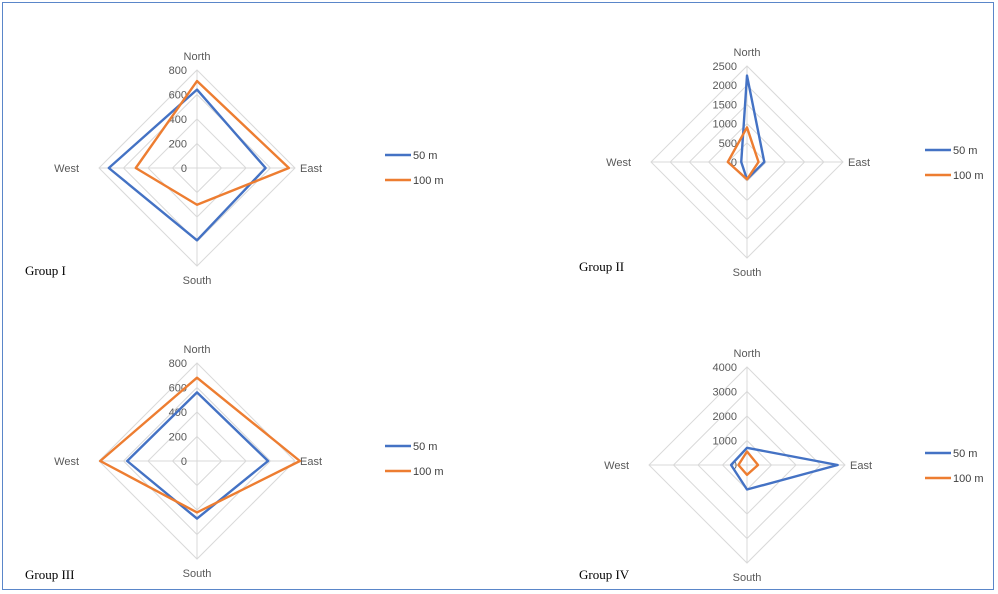  What do you see at coordinates (45, 270) in the screenshot?
I see `group-label: Group I` at bounding box center [45, 270].